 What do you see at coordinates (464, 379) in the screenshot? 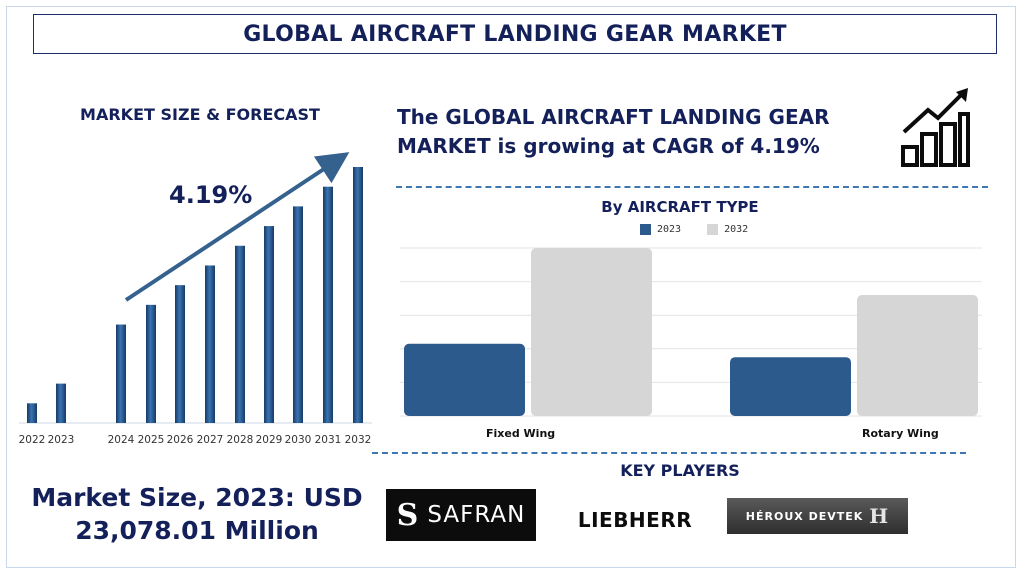
I see `bar-fixed-wing-2023` at bounding box center [464, 379].